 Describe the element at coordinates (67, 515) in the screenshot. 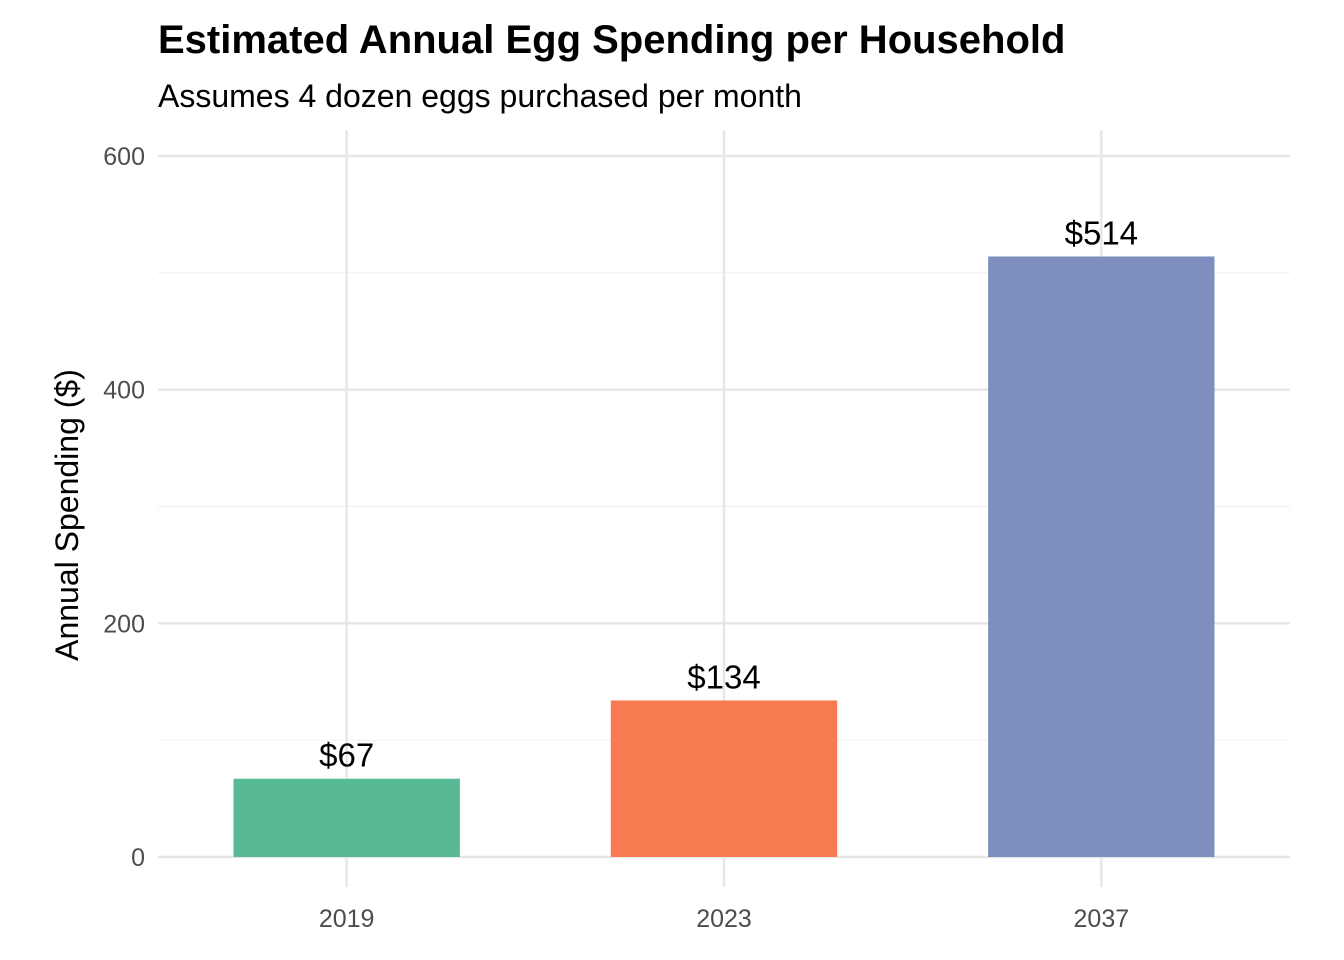

I see `y-axis-title: Annual Spending ($)` at that location.